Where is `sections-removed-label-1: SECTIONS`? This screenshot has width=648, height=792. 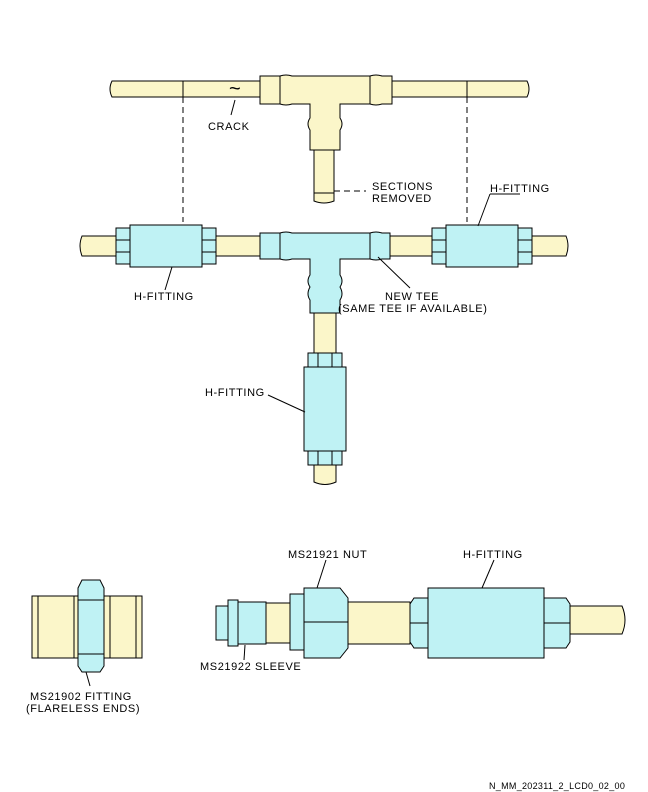
sections-removed-label-1: SECTIONS is located at coordinates (402, 187).